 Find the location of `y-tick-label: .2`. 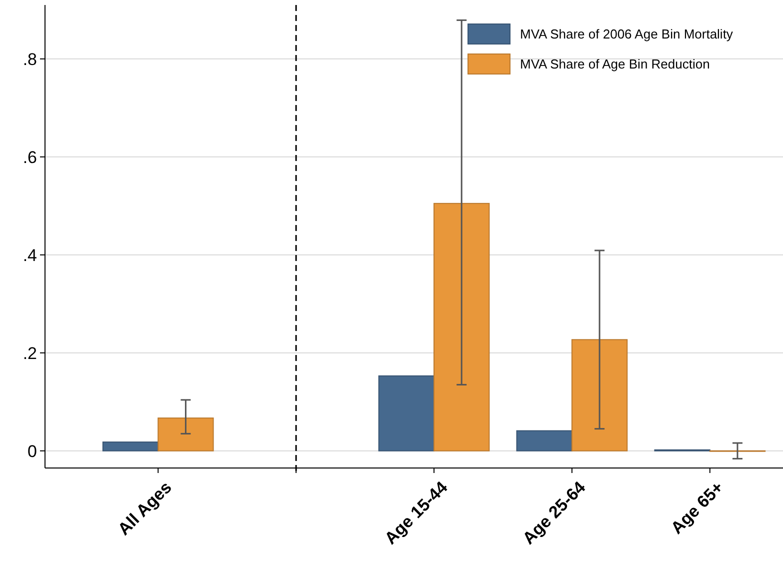

y-tick-label: .2 is located at coordinates (29, 353).